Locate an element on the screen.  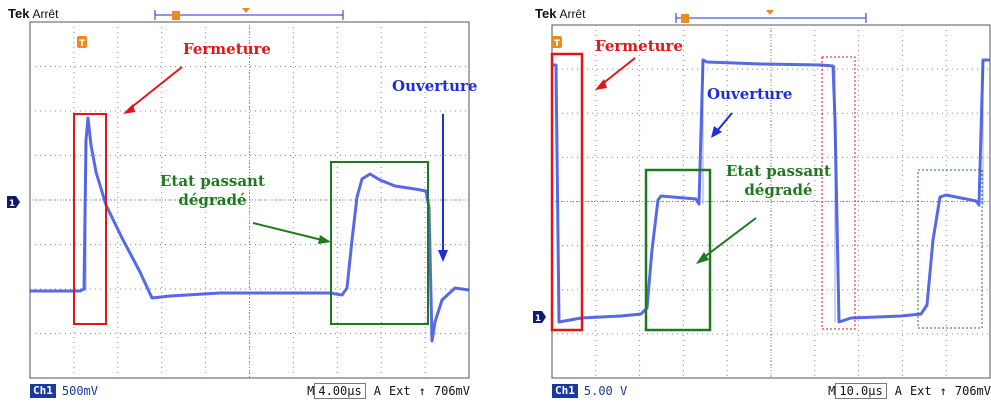
closing-box-dashed is located at coordinates (838, 193).